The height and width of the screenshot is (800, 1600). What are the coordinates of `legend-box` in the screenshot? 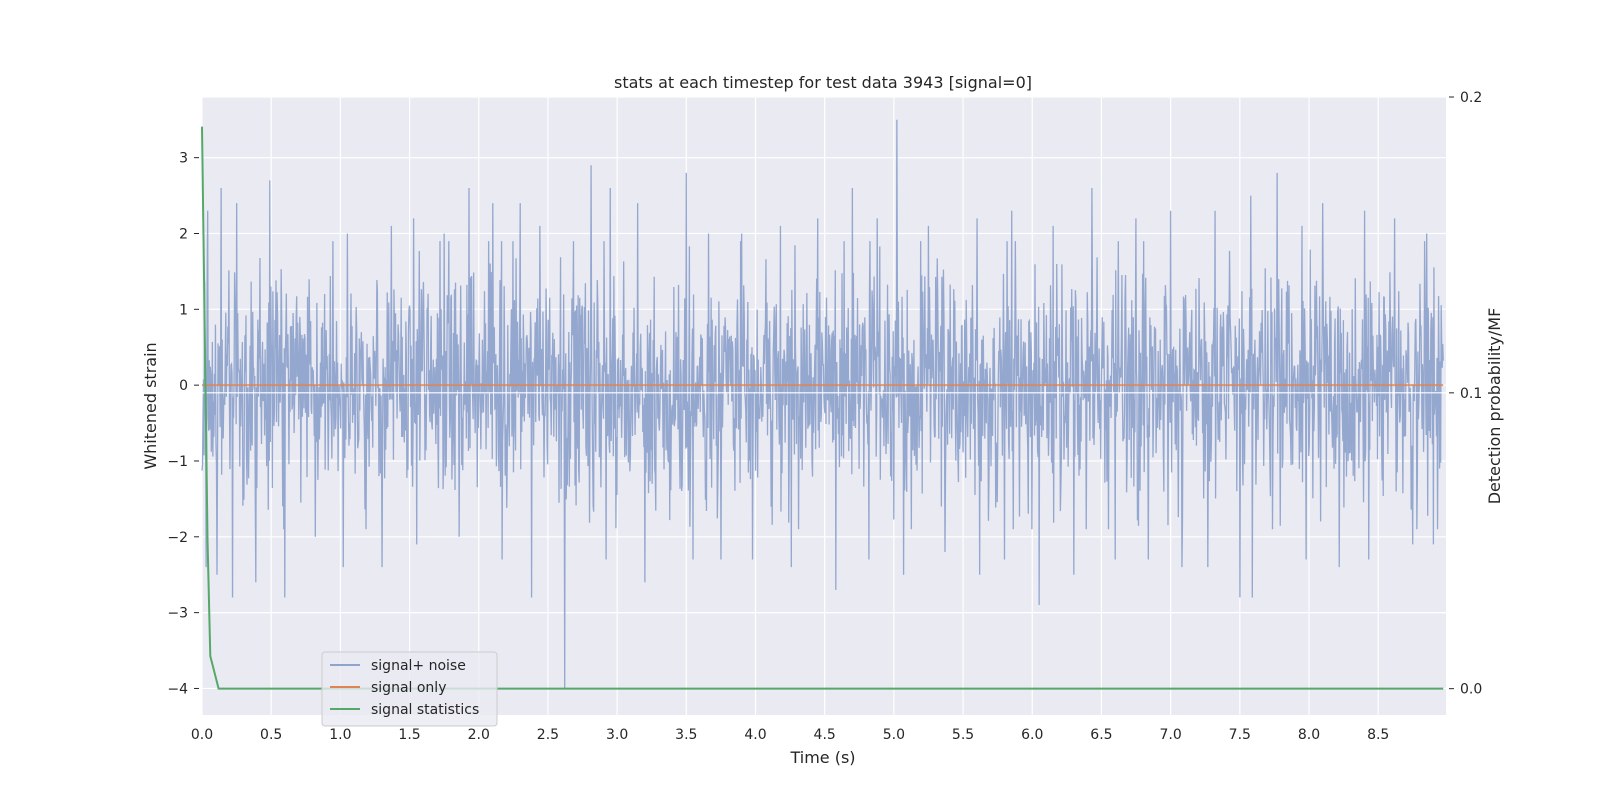 It's located at (409, 689).